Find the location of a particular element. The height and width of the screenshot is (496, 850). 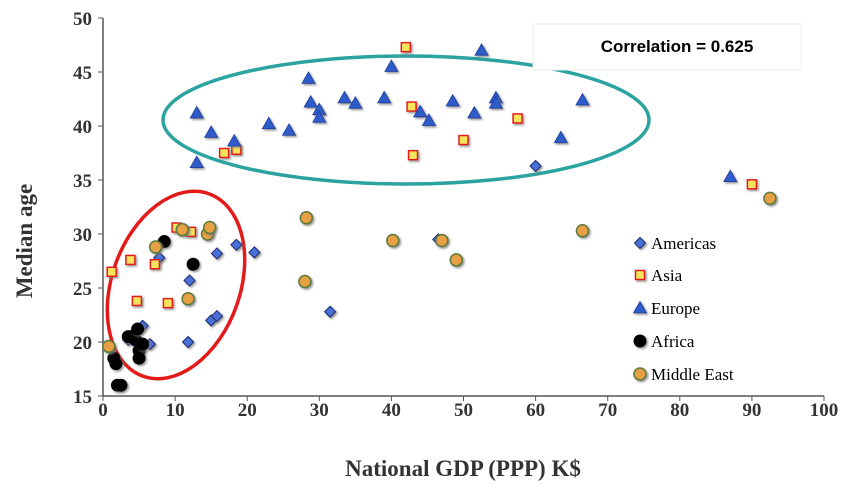

correlation-box: Correlation = 0.625 is located at coordinates (667, 47).